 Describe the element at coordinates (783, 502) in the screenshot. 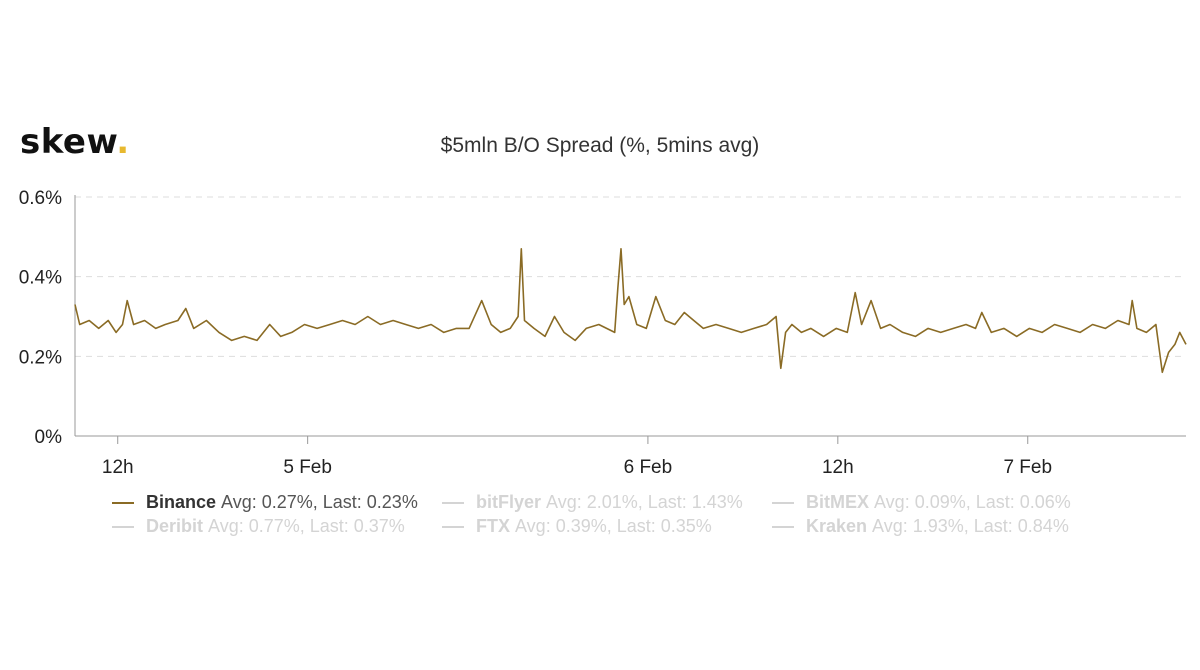

I see `legend-swatch-bitmex` at that location.